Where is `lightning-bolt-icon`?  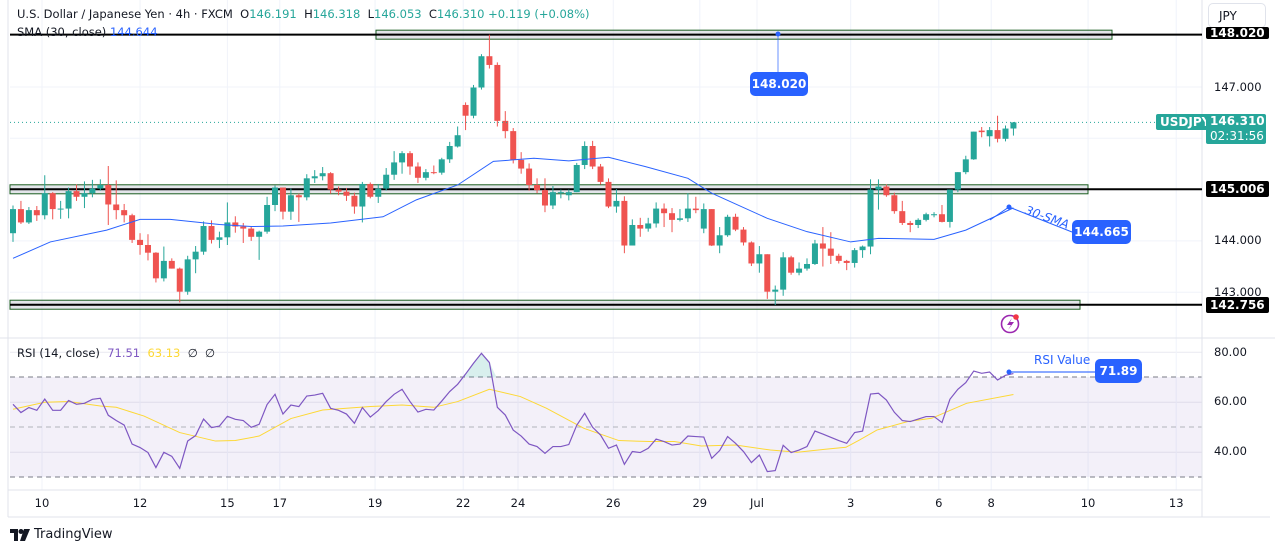 lightning-bolt-icon is located at coordinates (1010, 324).